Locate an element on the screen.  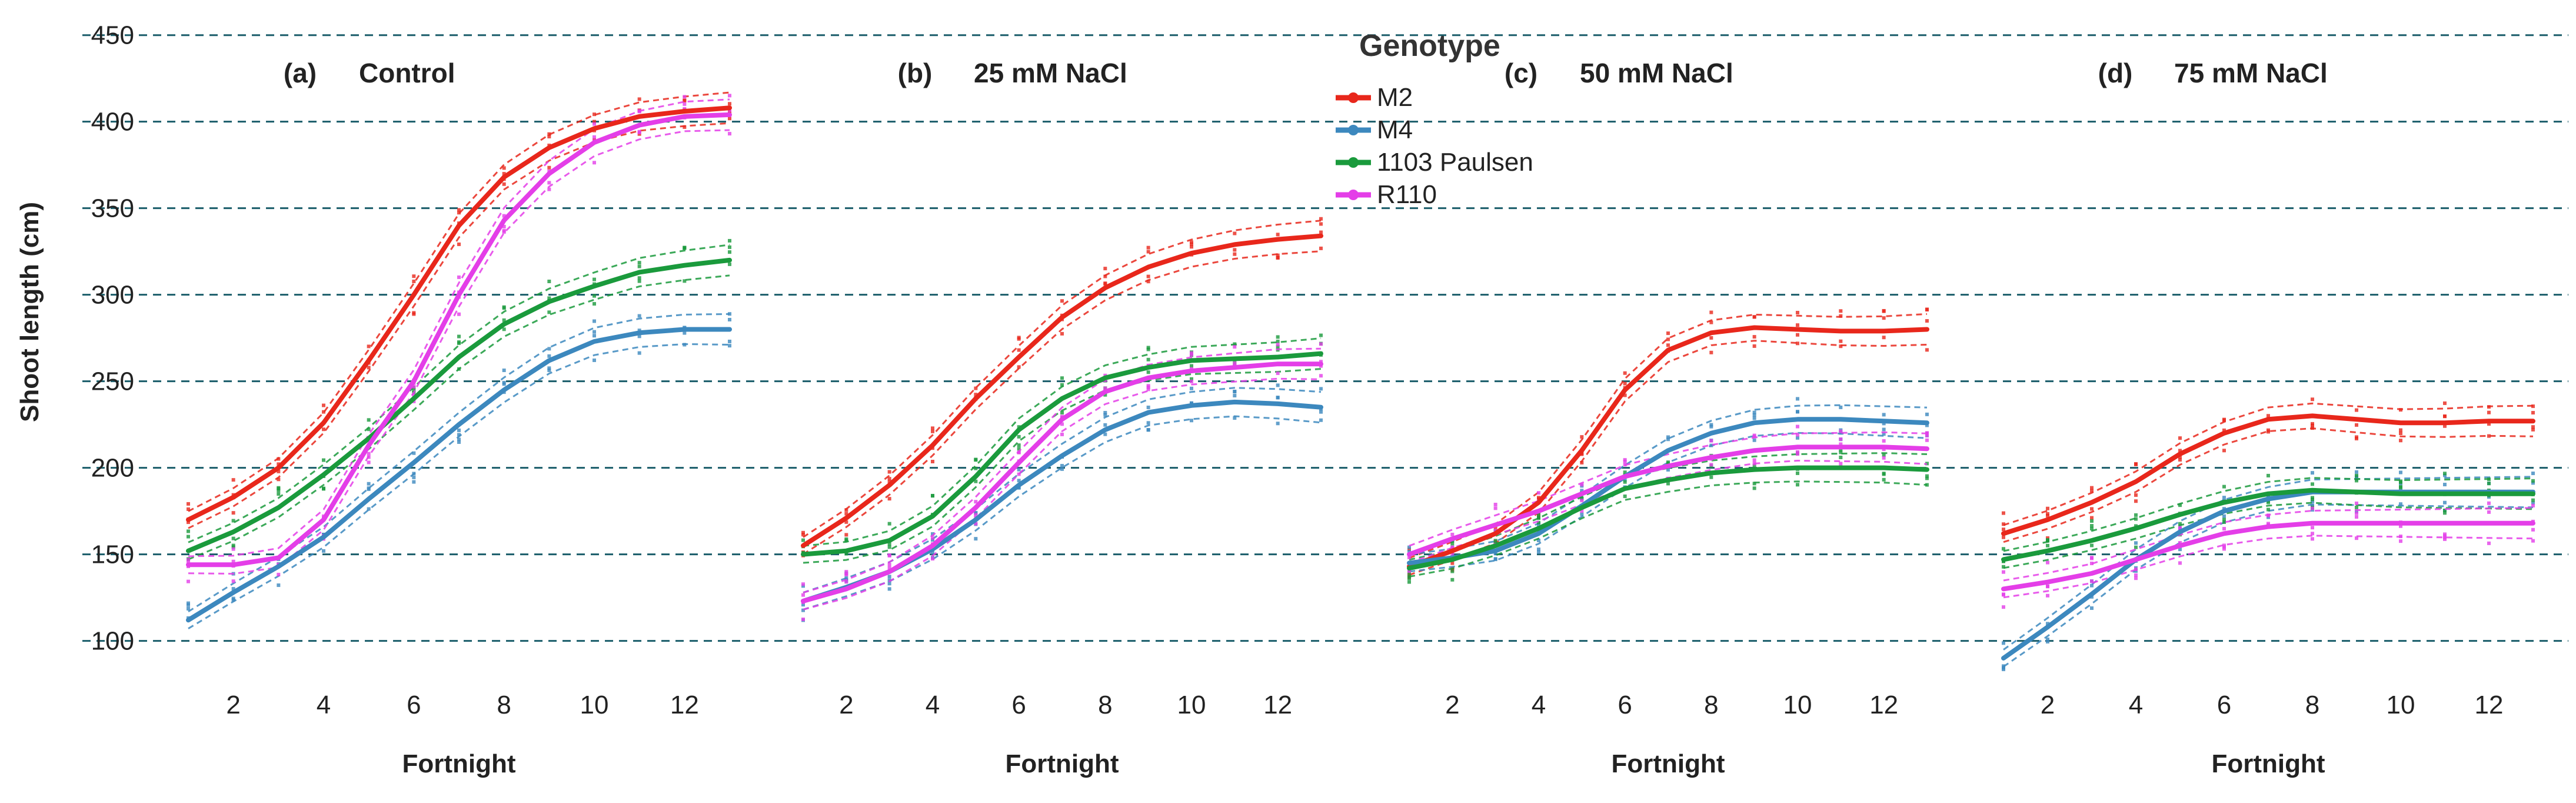
x-axis-title: Fortnight is located at coordinates (1668, 764).